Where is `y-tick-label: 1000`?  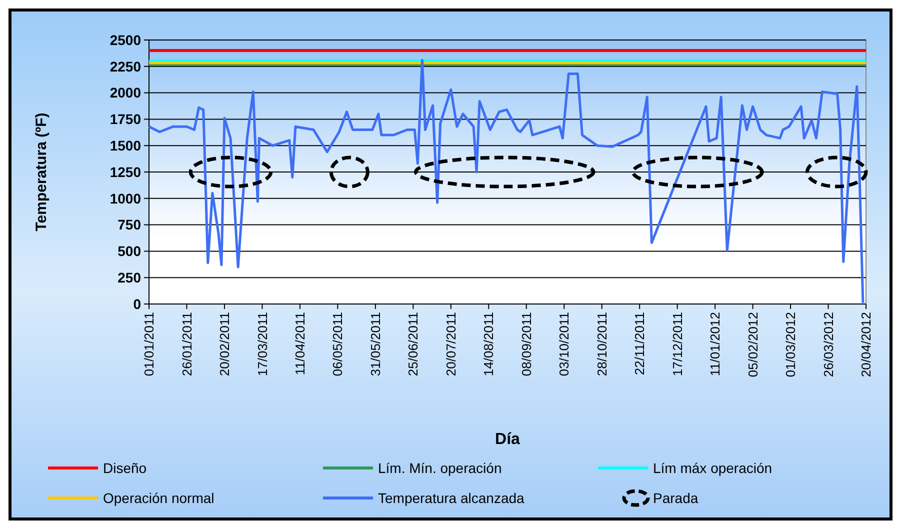
y-tick-label: 1000 is located at coordinates (126, 198).